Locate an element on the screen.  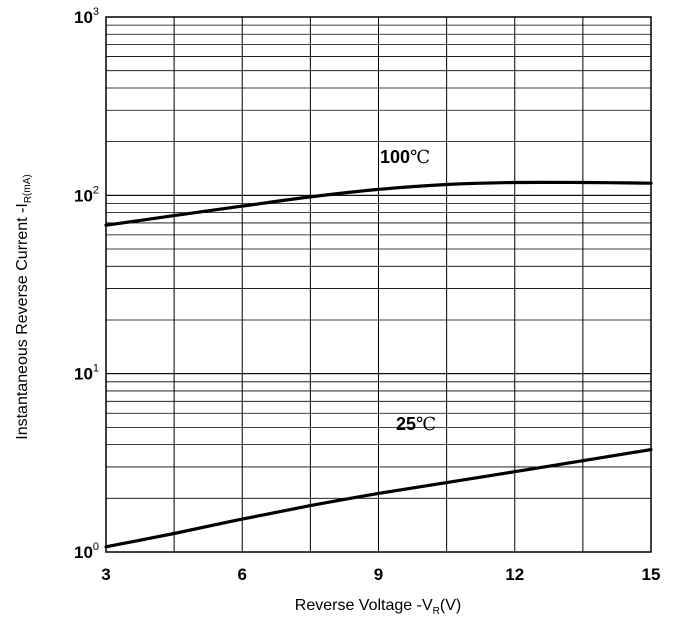
series-labels: 100℃ 25℃ is located at coordinates (408, 291).